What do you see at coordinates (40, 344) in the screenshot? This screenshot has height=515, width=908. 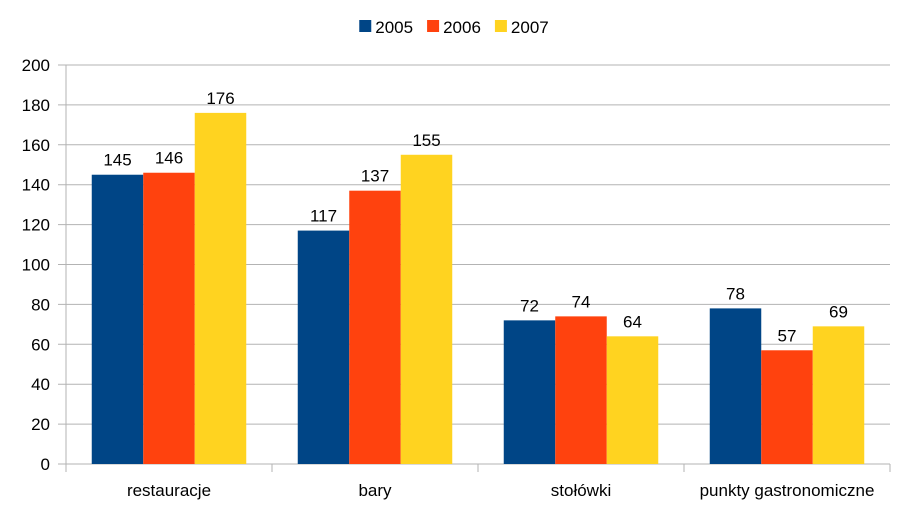 I see `y-tick-label-60: 60` at bounding box center [40, 344].